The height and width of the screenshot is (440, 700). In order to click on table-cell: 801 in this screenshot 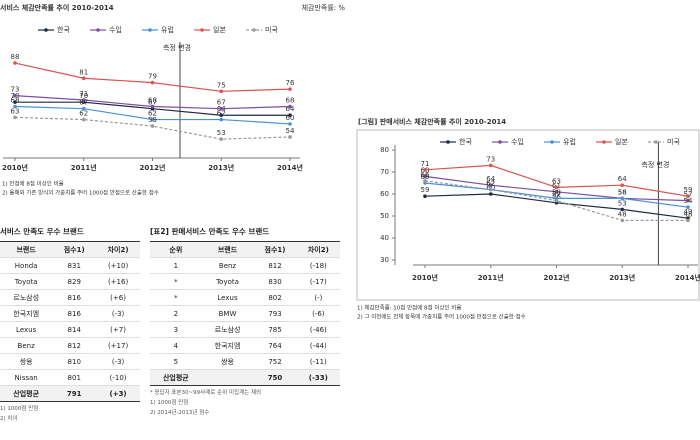, I will do `click(74, 377)`.